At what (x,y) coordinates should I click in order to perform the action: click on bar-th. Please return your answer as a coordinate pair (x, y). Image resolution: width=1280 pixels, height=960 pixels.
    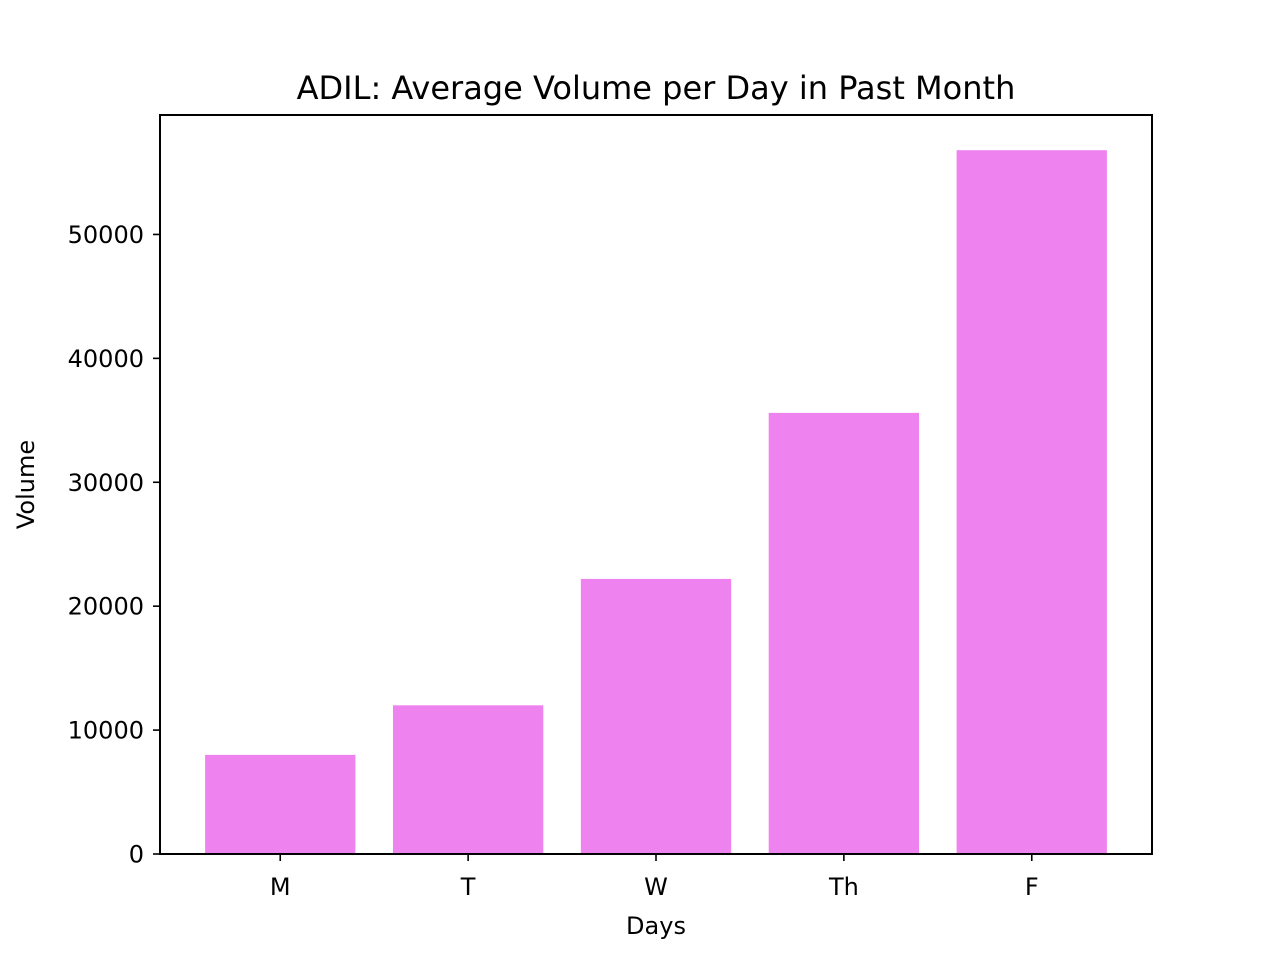
    Looking at the image, I should click on (844, 633).